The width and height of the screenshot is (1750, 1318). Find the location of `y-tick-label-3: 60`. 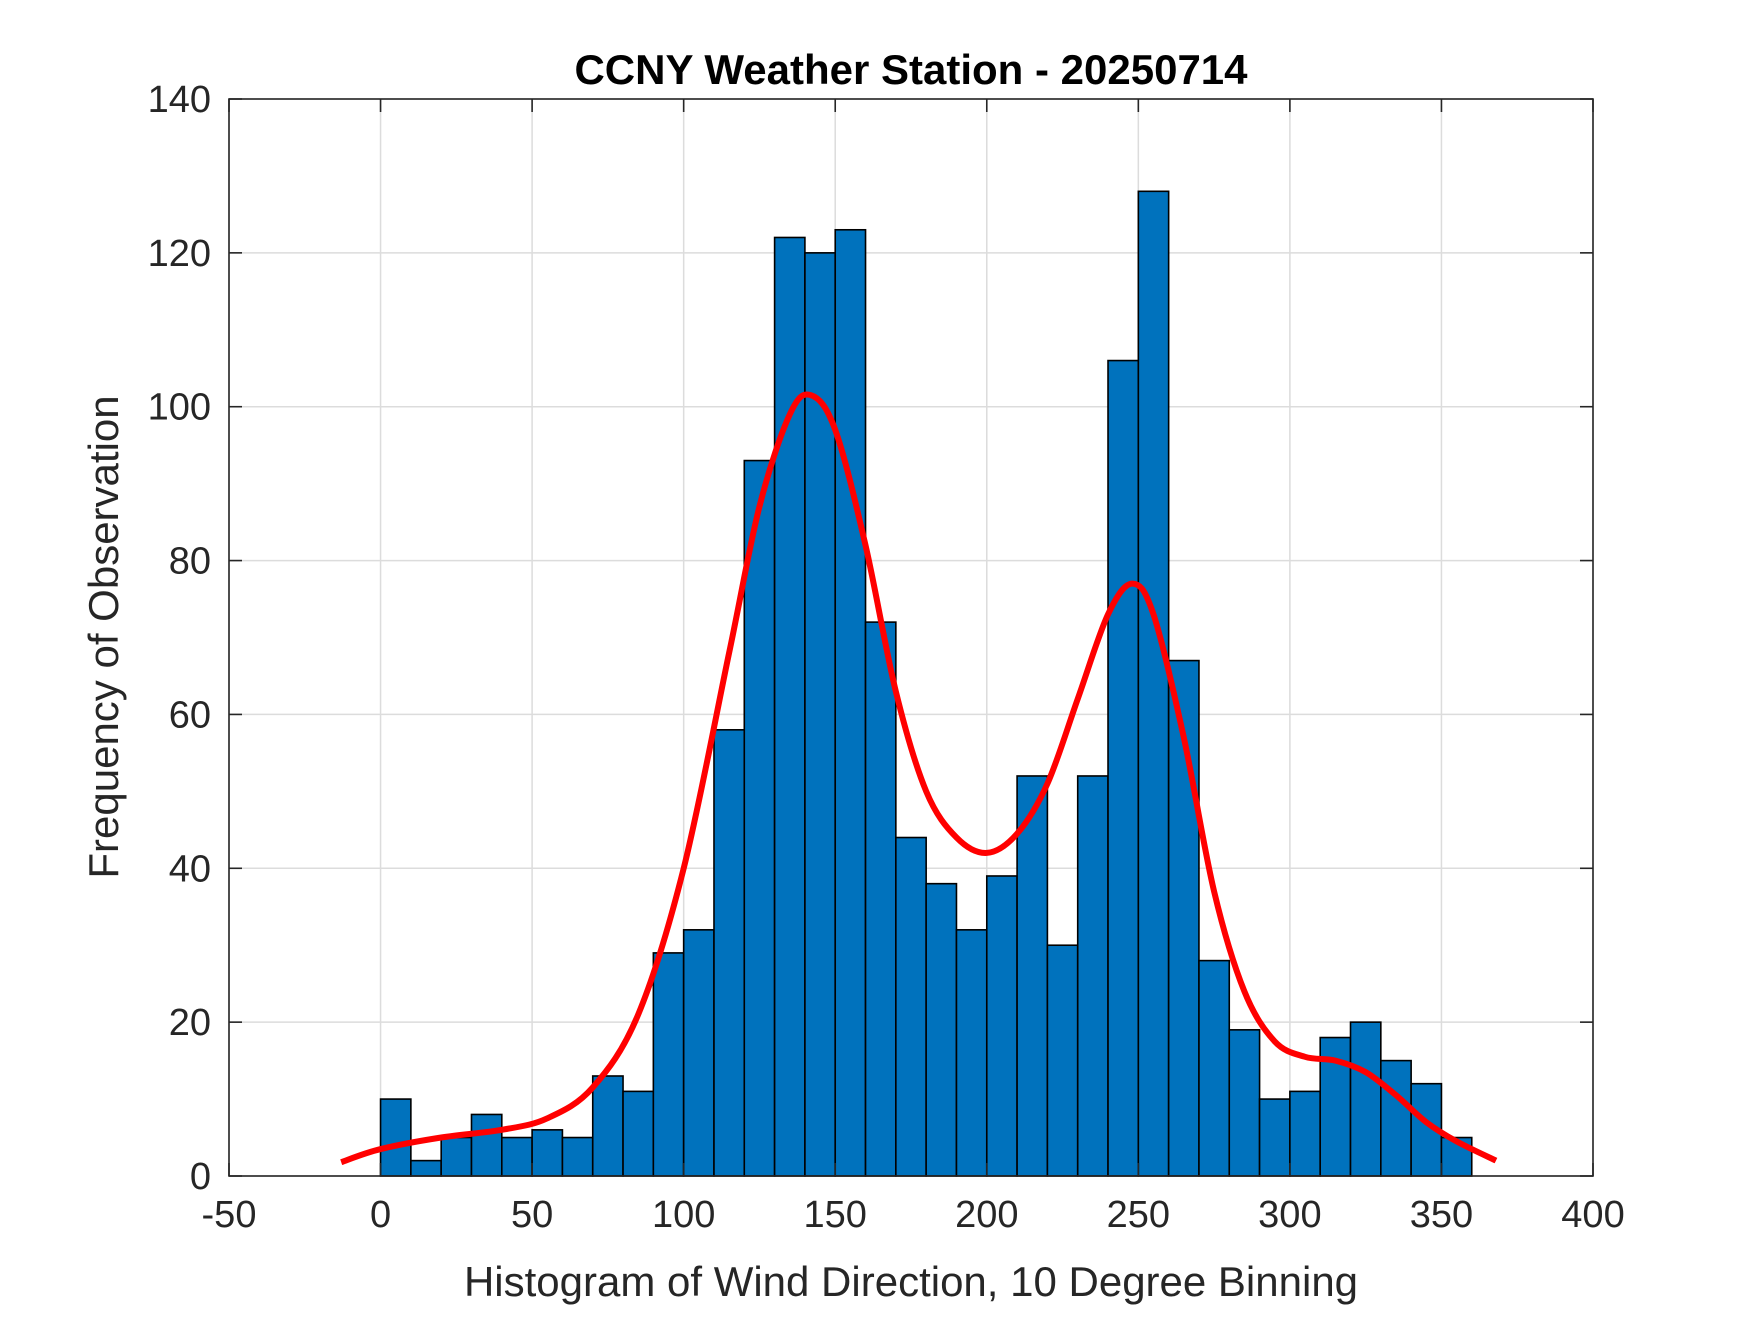

y-tick-label-3: 60 is located at coordinates (190, 715).